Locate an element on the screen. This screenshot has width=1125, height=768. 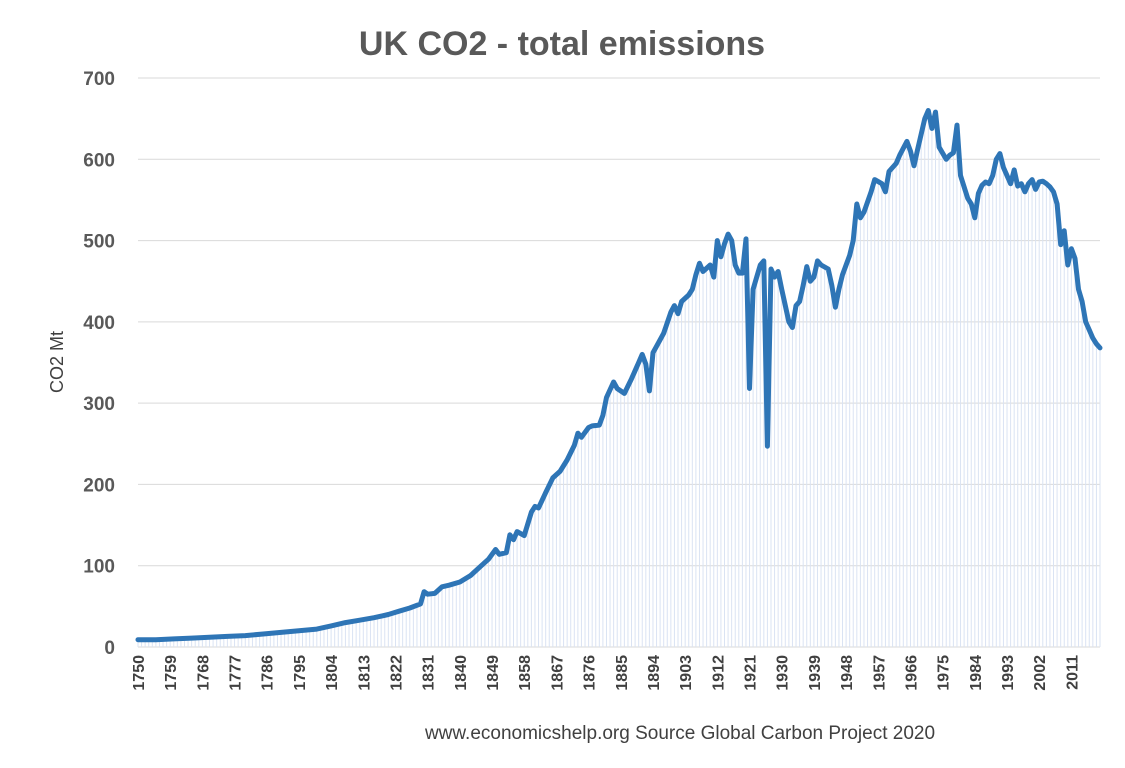
y-tick-label: 500 is located at coordinates (99, 242).